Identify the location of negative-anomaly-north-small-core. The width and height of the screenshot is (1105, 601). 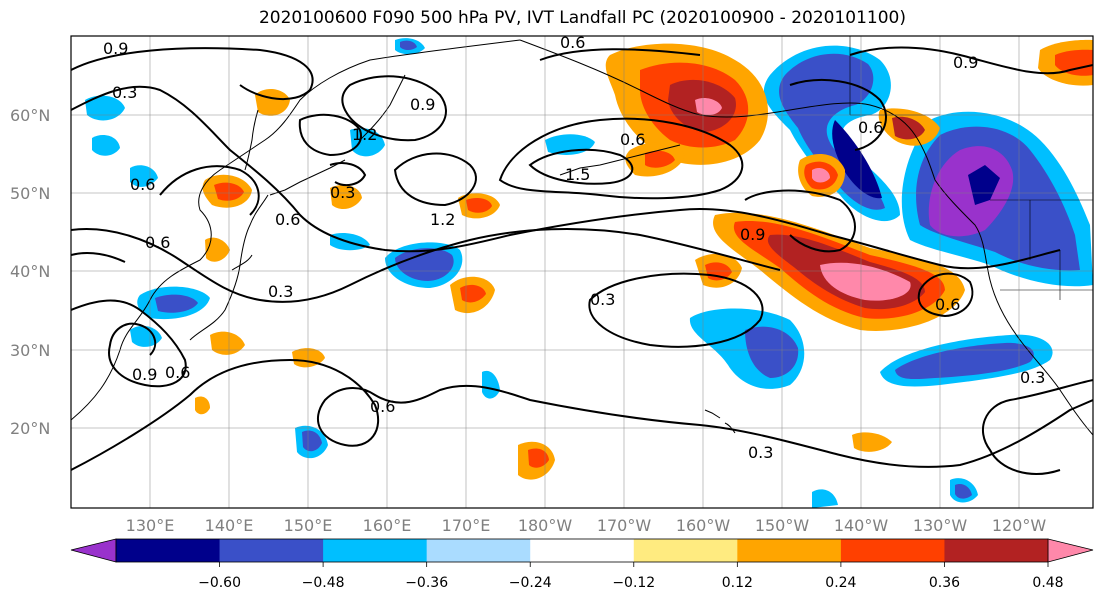
(408, 45).